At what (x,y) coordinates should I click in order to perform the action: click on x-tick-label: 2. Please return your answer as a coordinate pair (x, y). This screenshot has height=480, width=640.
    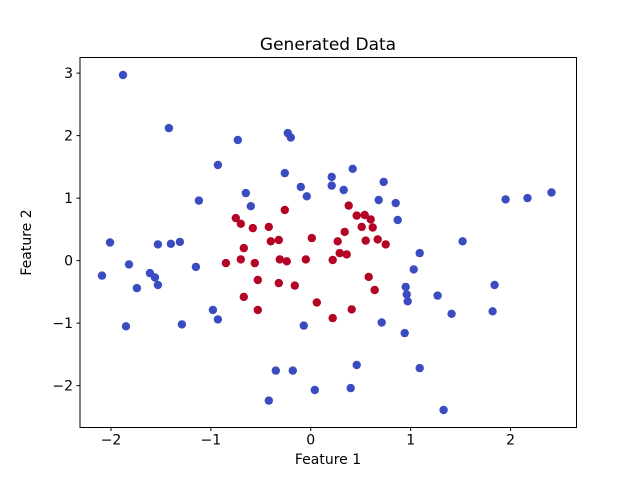
    Looking at the image, I should click on (510, 441).